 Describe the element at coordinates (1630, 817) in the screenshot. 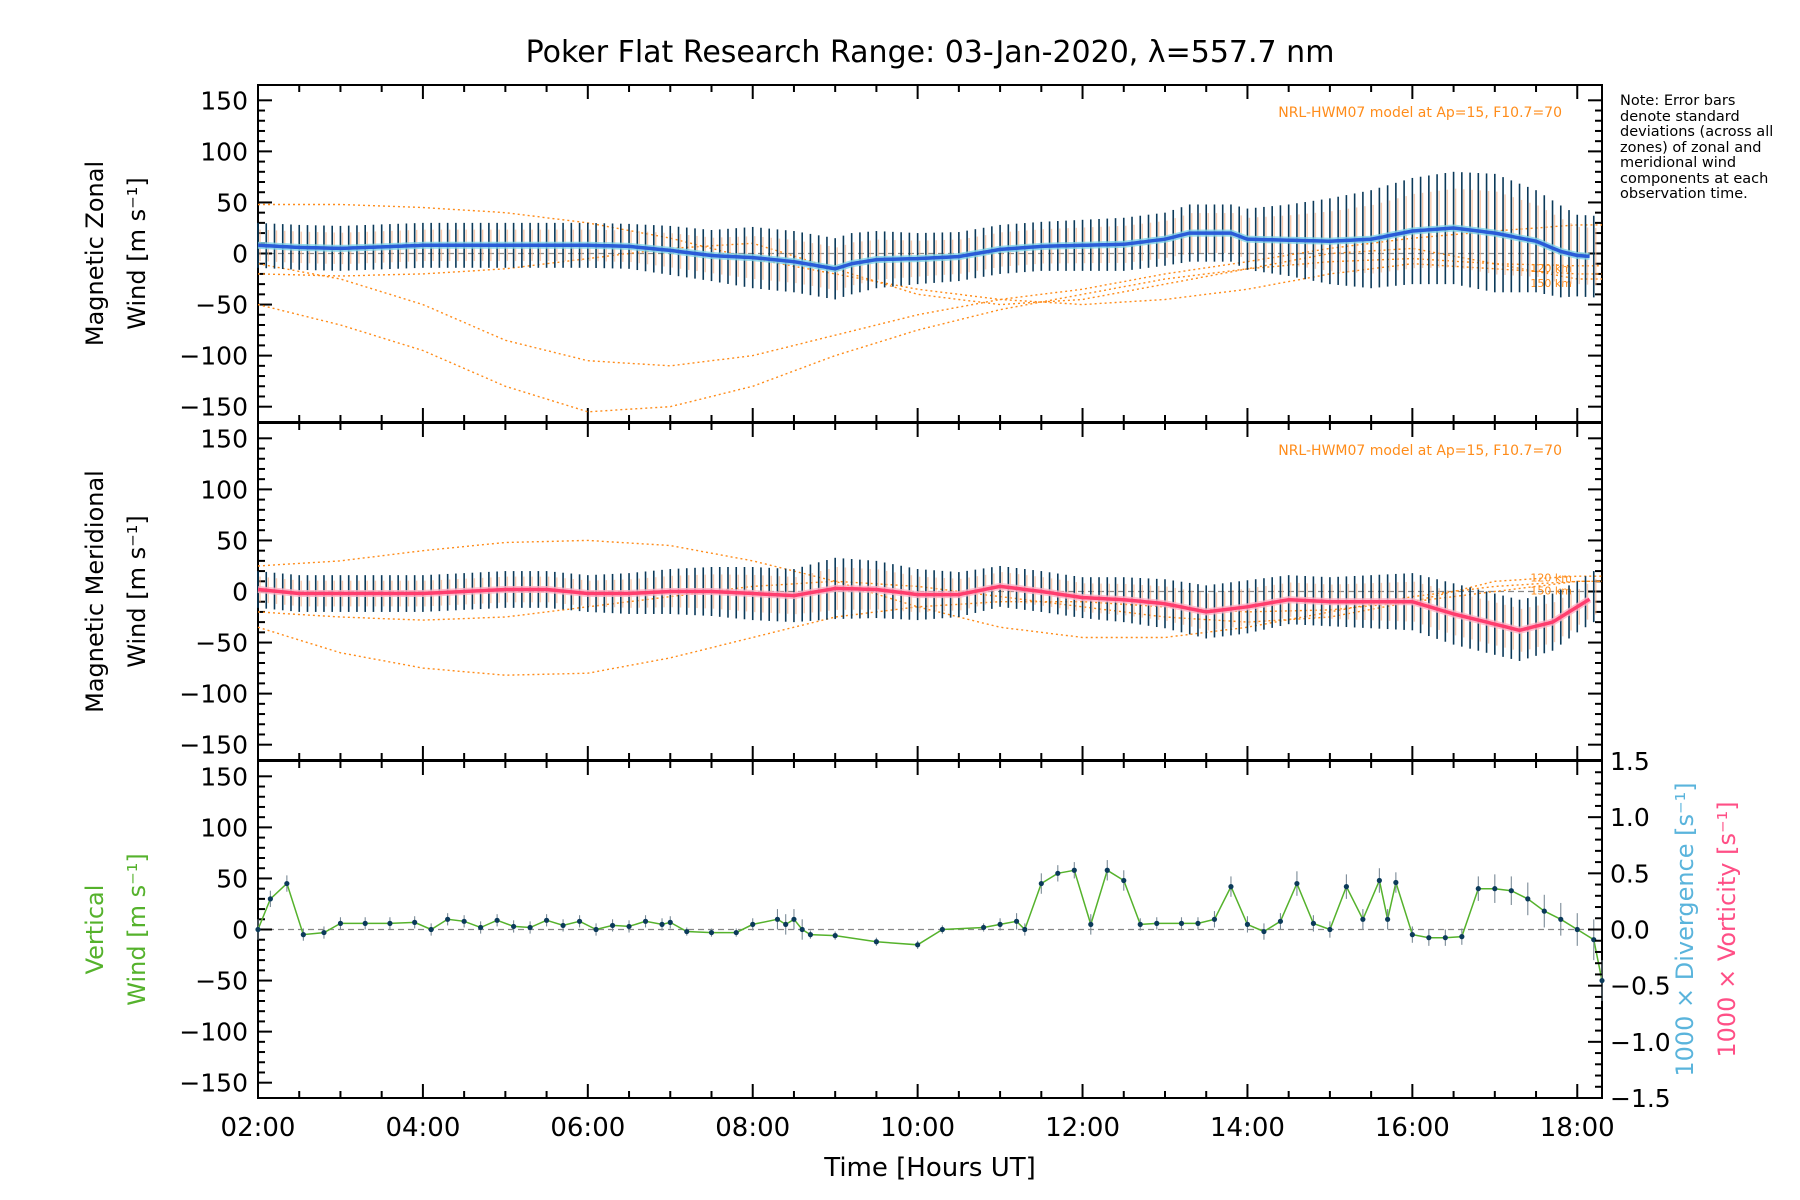

I see `y-right-tick-label: 1.0` at that location.